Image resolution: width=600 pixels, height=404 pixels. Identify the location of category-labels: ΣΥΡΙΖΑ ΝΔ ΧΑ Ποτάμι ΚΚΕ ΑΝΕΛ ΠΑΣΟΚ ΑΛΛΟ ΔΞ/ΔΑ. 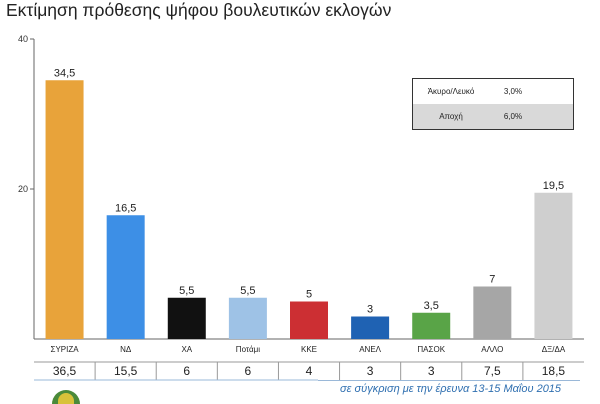
(308, 349).